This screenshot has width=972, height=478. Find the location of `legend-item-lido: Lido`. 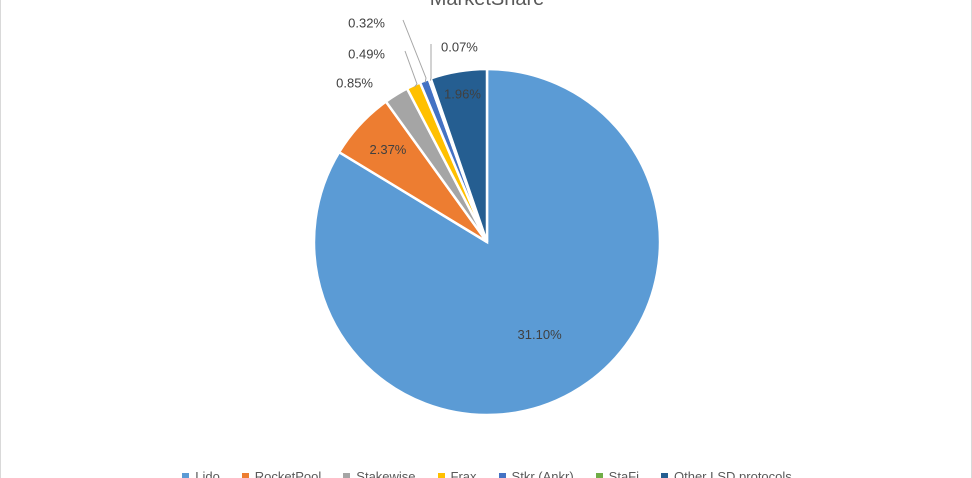

legend-item-lido: Lido is located at coordinates (201, 473).